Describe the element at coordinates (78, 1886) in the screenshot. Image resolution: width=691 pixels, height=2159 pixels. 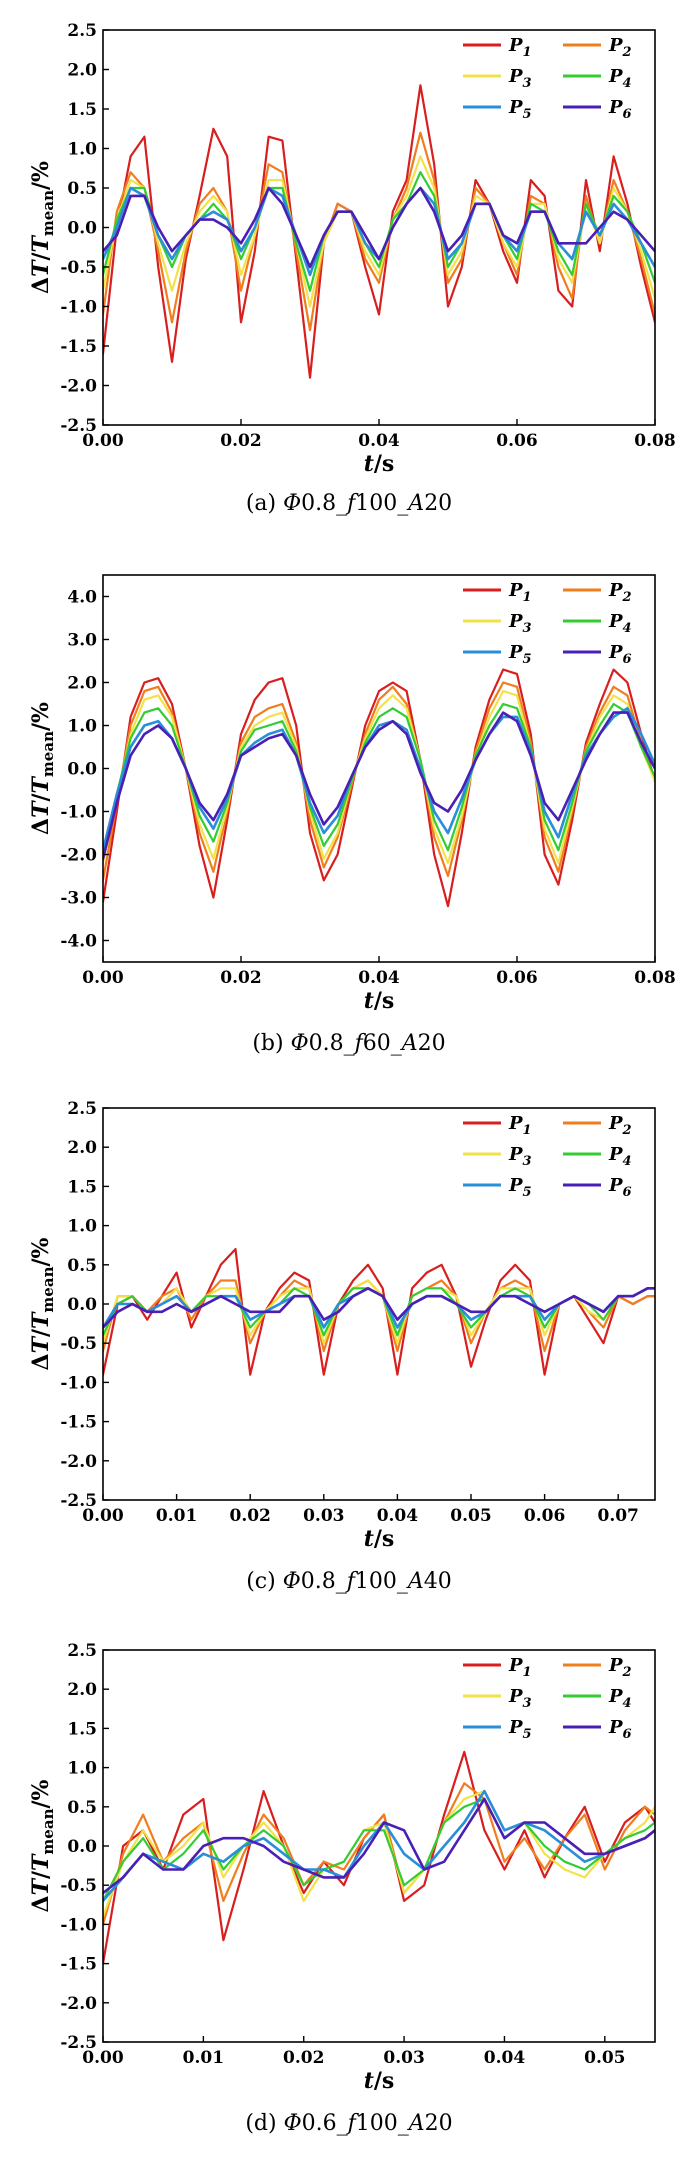
I see `y-tick-label: -0.5` at that location.